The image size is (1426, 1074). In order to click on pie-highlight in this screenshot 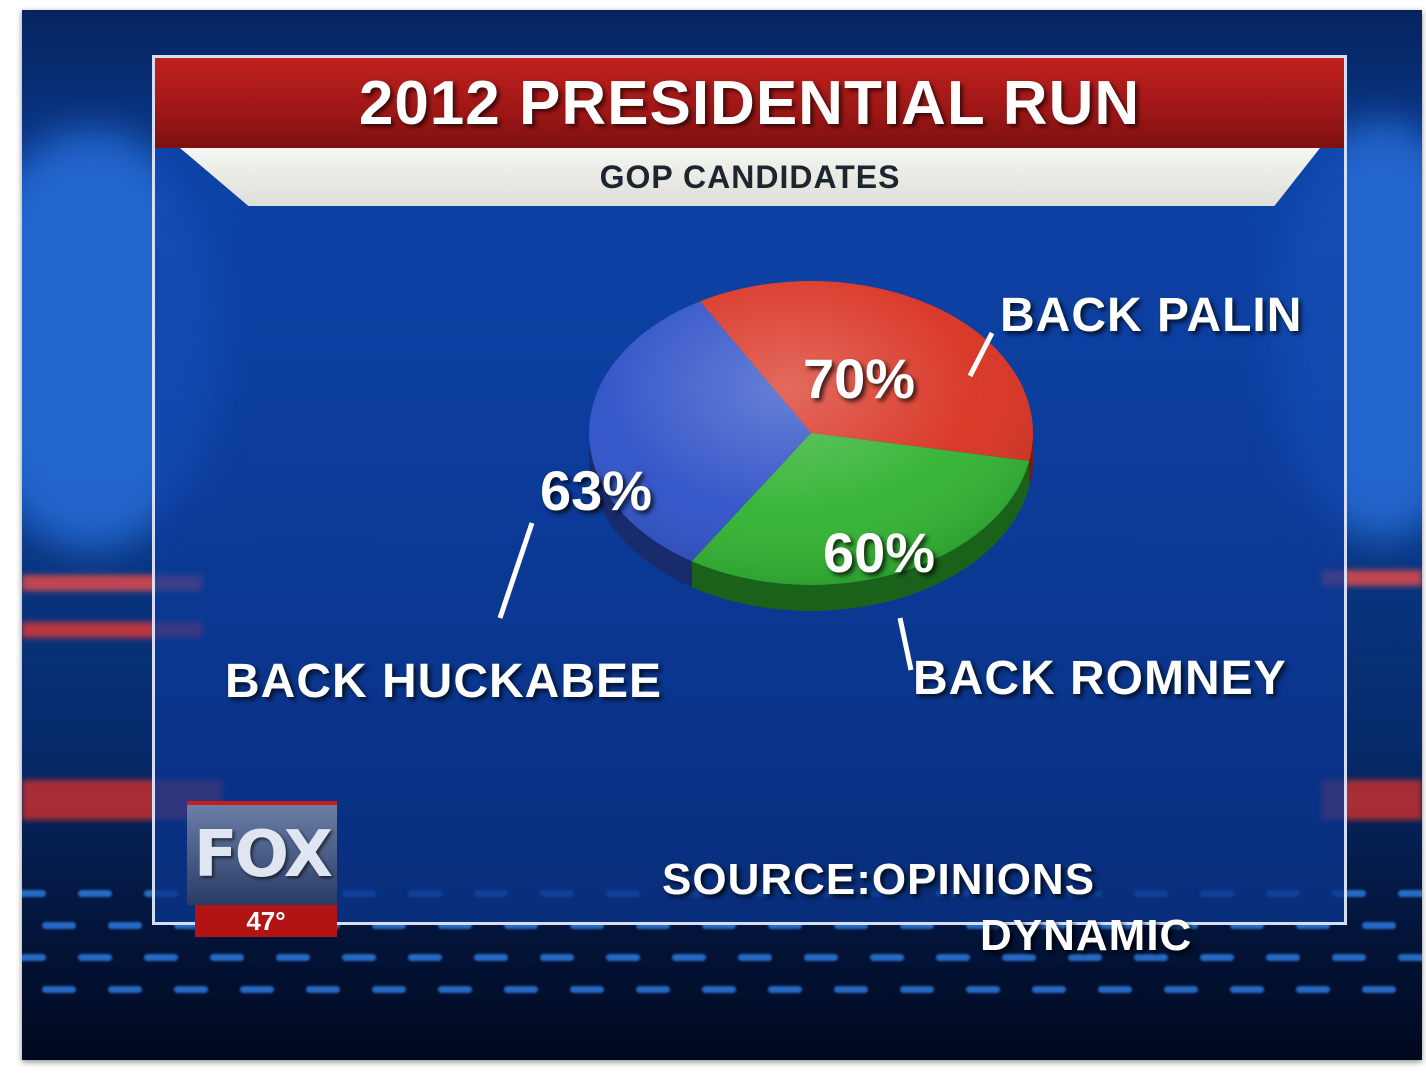, I will do `click(811, 433)`.